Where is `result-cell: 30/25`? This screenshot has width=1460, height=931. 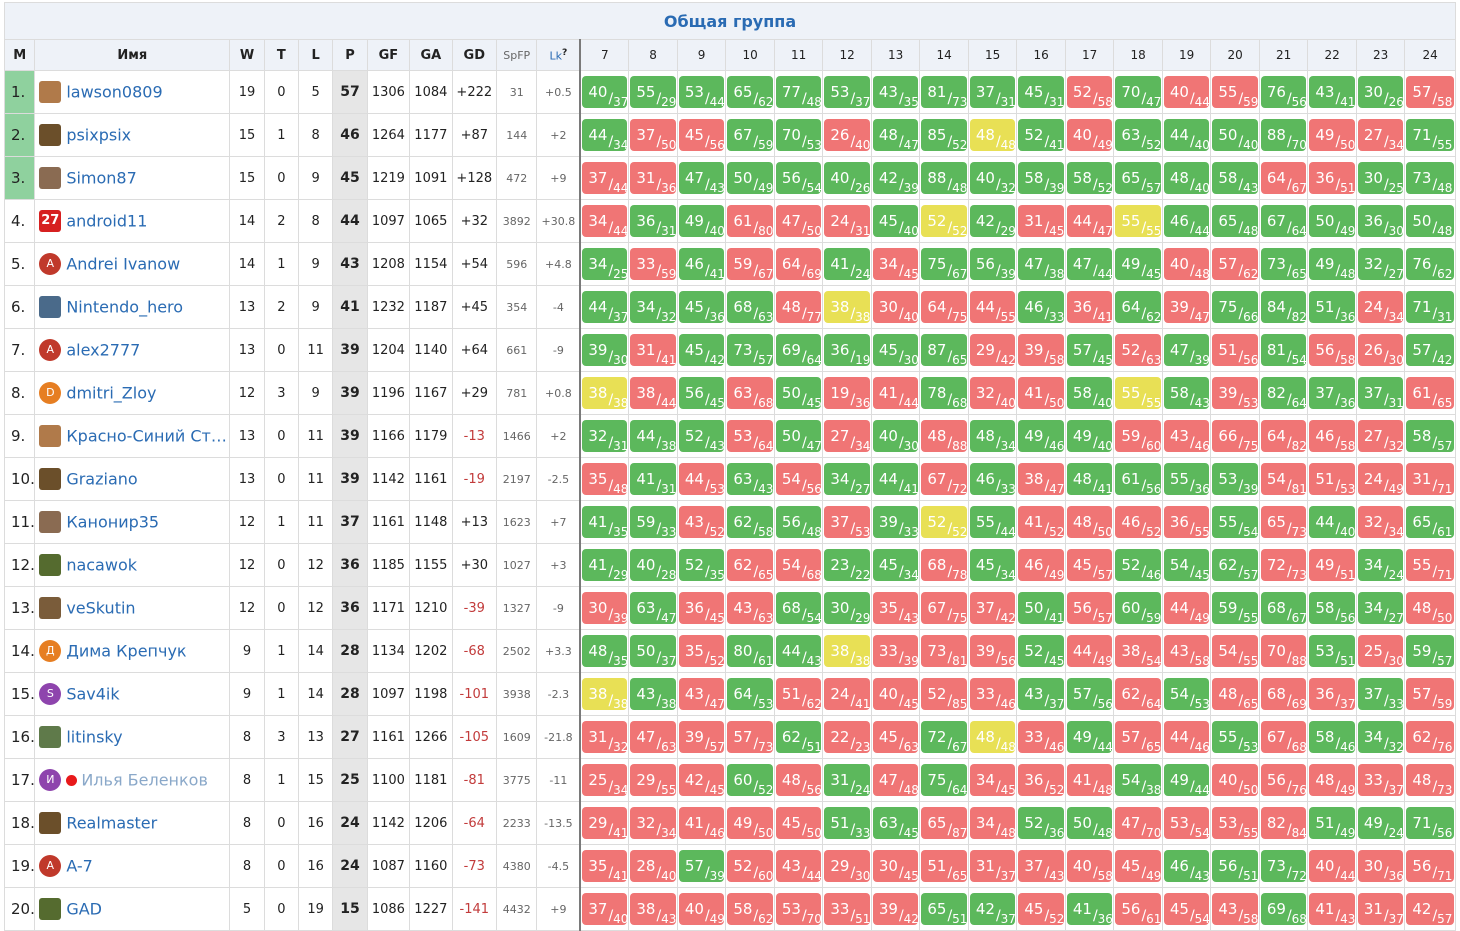
result-cell: 30/25 is located at coordinates (1380, 178).